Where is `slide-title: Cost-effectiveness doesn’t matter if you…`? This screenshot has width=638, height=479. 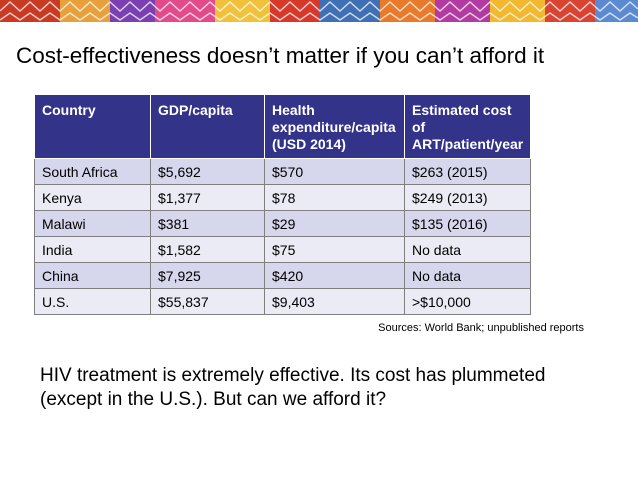 slide-title: Cost-effectiveness doesn’t matter if you… is located at coordinates (280, 55).